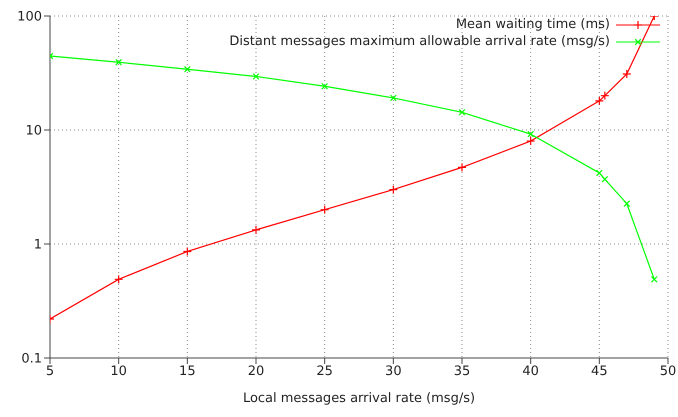 The height and width of the screenshot is (417, 678). Describe the element at coordinates (462, 372) in the screenshot. I see `x-tick-label: 35` at that location.